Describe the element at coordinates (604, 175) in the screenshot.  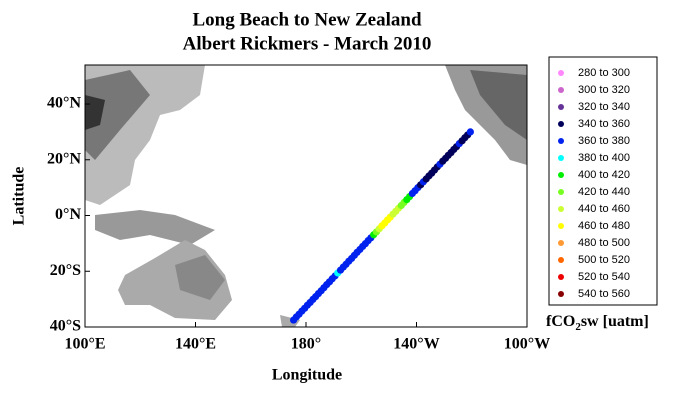
I see `legend-label: 400 to 420` at that location.